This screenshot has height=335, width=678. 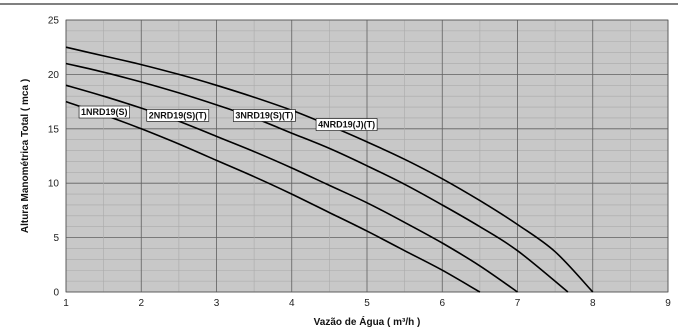 I want to click on y-tick-label: 15, so click(x=54, y=129).